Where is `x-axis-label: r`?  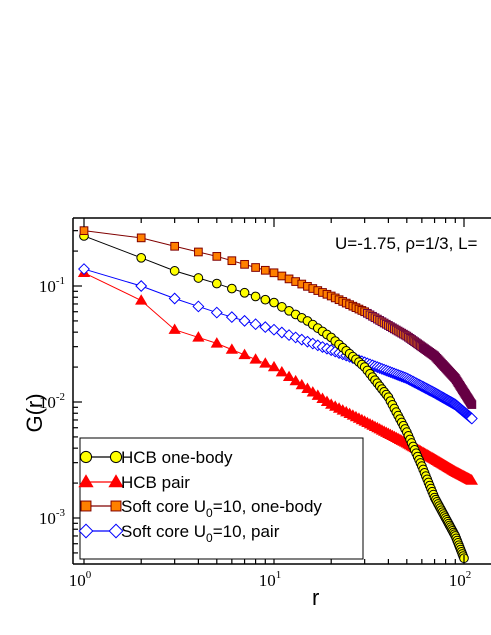 x-axis-label: r is located at coordinates (315, 597).